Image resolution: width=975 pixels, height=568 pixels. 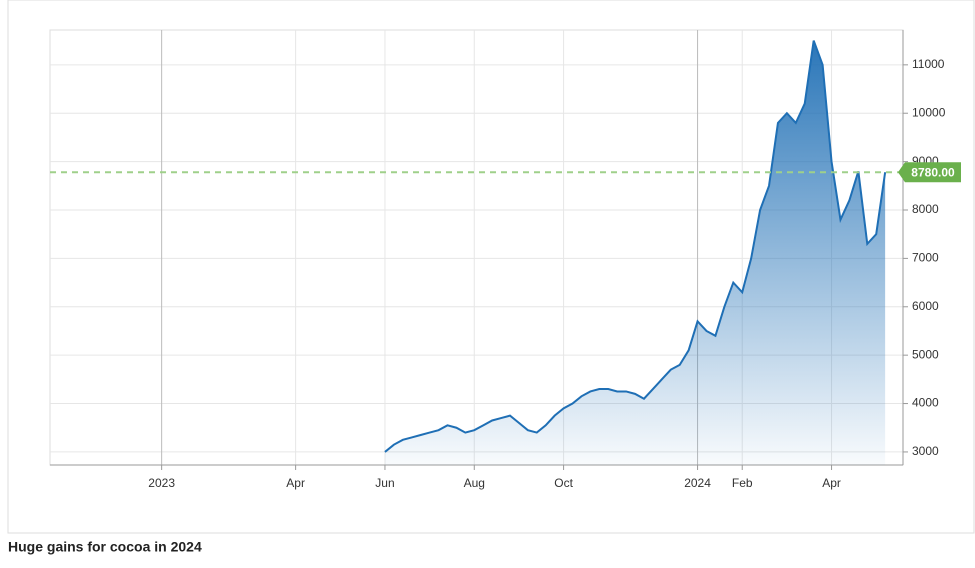 What do you see at coordinates (925, 258) in the screenshot?
I see `y-tick-label: 7000` at bounding box center [925, 258].